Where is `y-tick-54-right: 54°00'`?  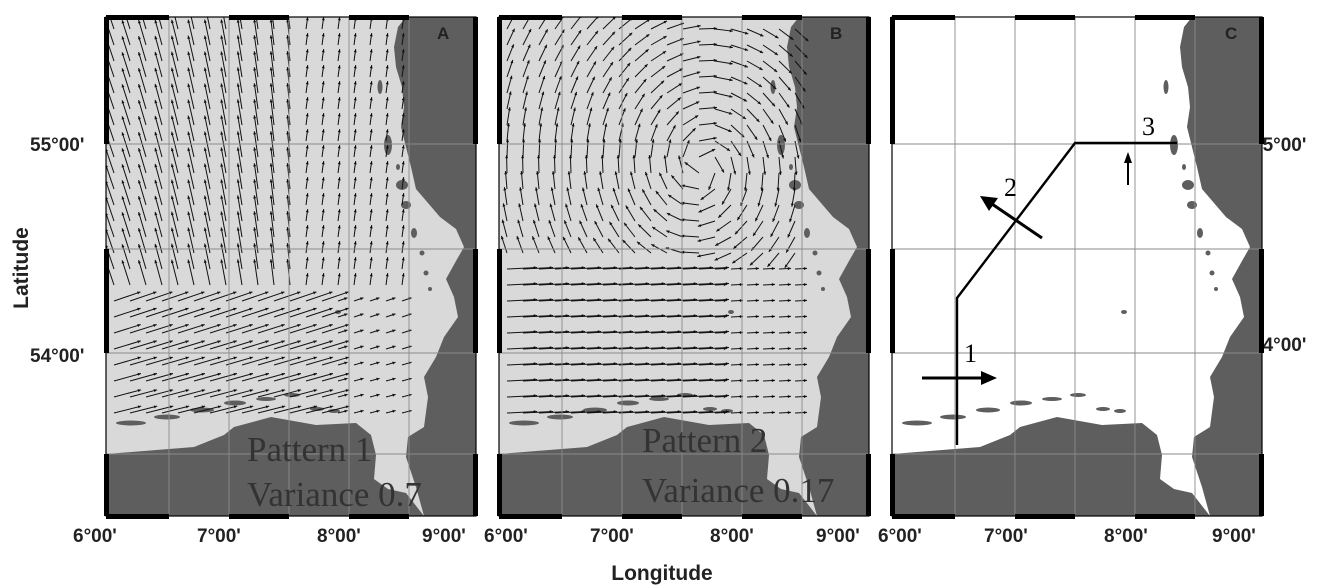 y-tick-54-right: 54°00' is located at coordinates (1279, 345).